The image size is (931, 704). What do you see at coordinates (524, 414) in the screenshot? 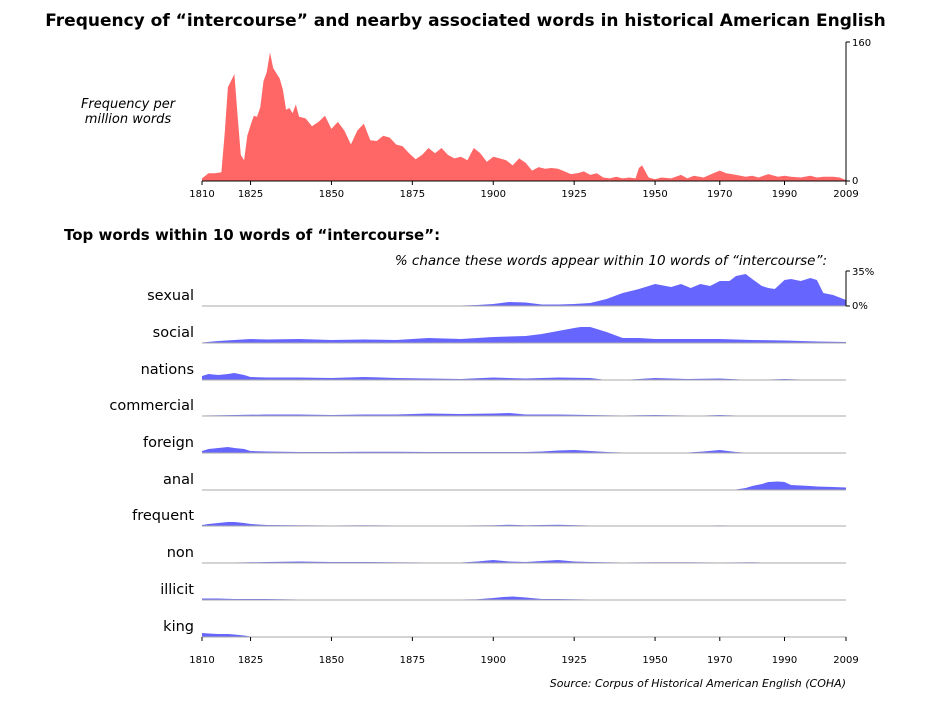
I see `word-area-commercial` at bounding box center [524, 414].